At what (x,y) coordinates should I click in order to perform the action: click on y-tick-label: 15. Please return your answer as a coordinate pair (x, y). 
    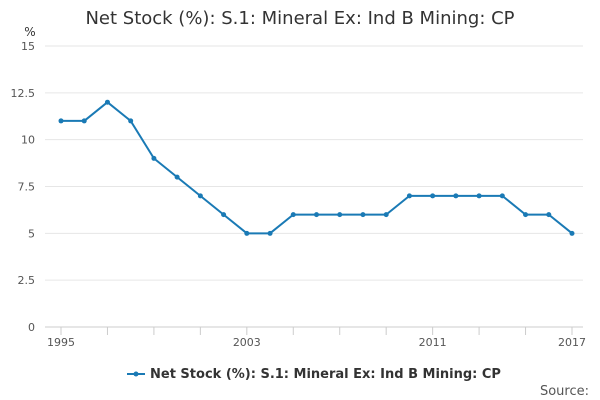
    Looking at the image, I should click on (28, 46).